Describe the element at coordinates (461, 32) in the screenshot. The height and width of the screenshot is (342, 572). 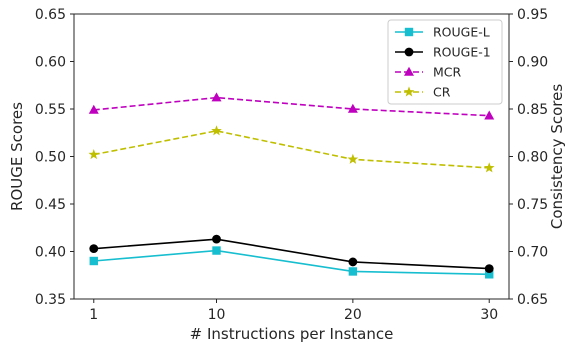
I see `legend-label: ROUGE-L` at that location.